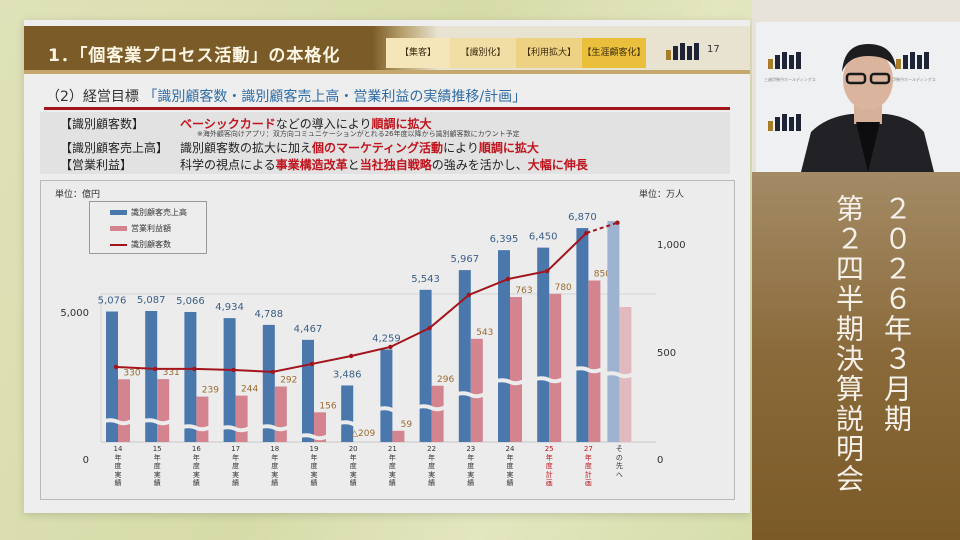 Image resolution: width=960 pixels, height=540 pixels. What do you see at coordinates (588, 466) in the screenshot?
I see `x-category-label: 27 年 度 計 画` at bounding box center [588, 466].